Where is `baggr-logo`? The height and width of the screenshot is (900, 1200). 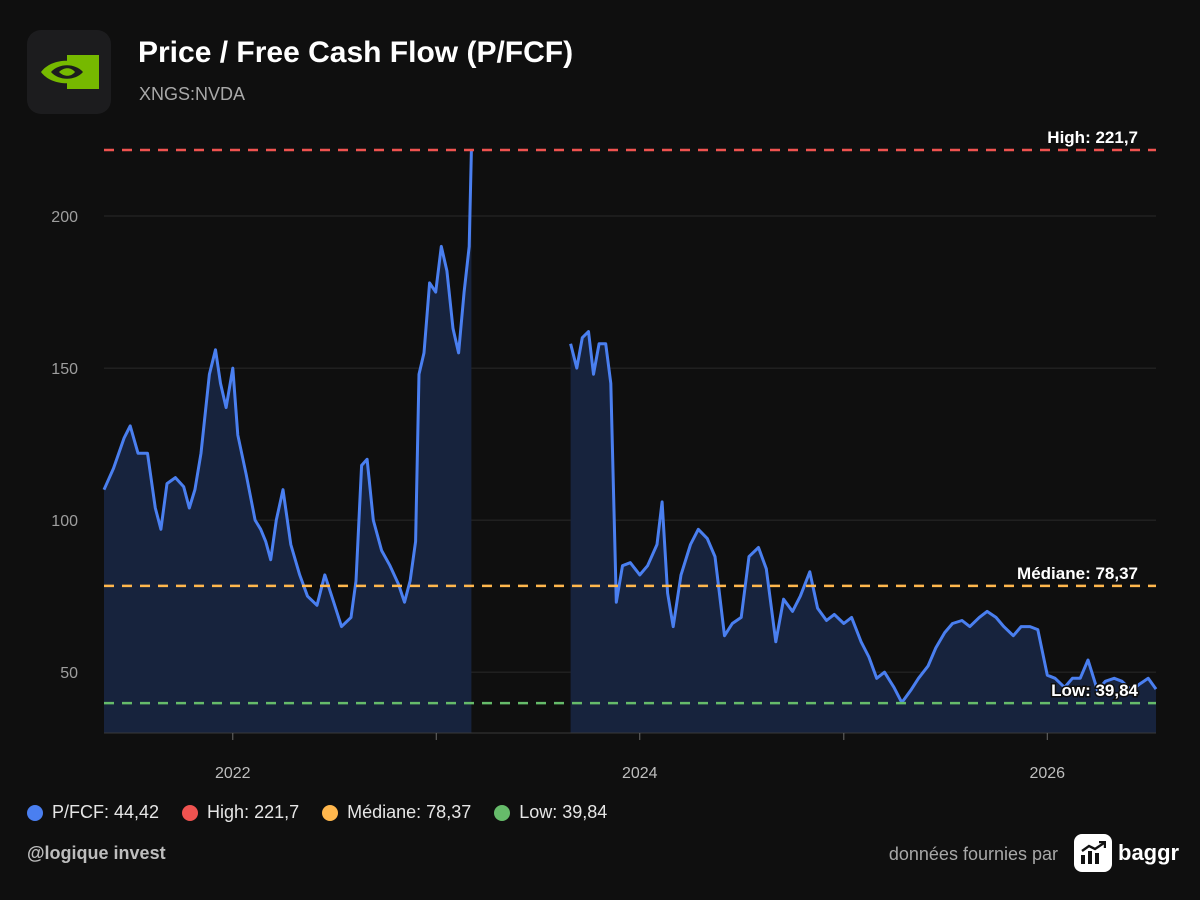 baggr-logo is located at coordinates (1093, 853).